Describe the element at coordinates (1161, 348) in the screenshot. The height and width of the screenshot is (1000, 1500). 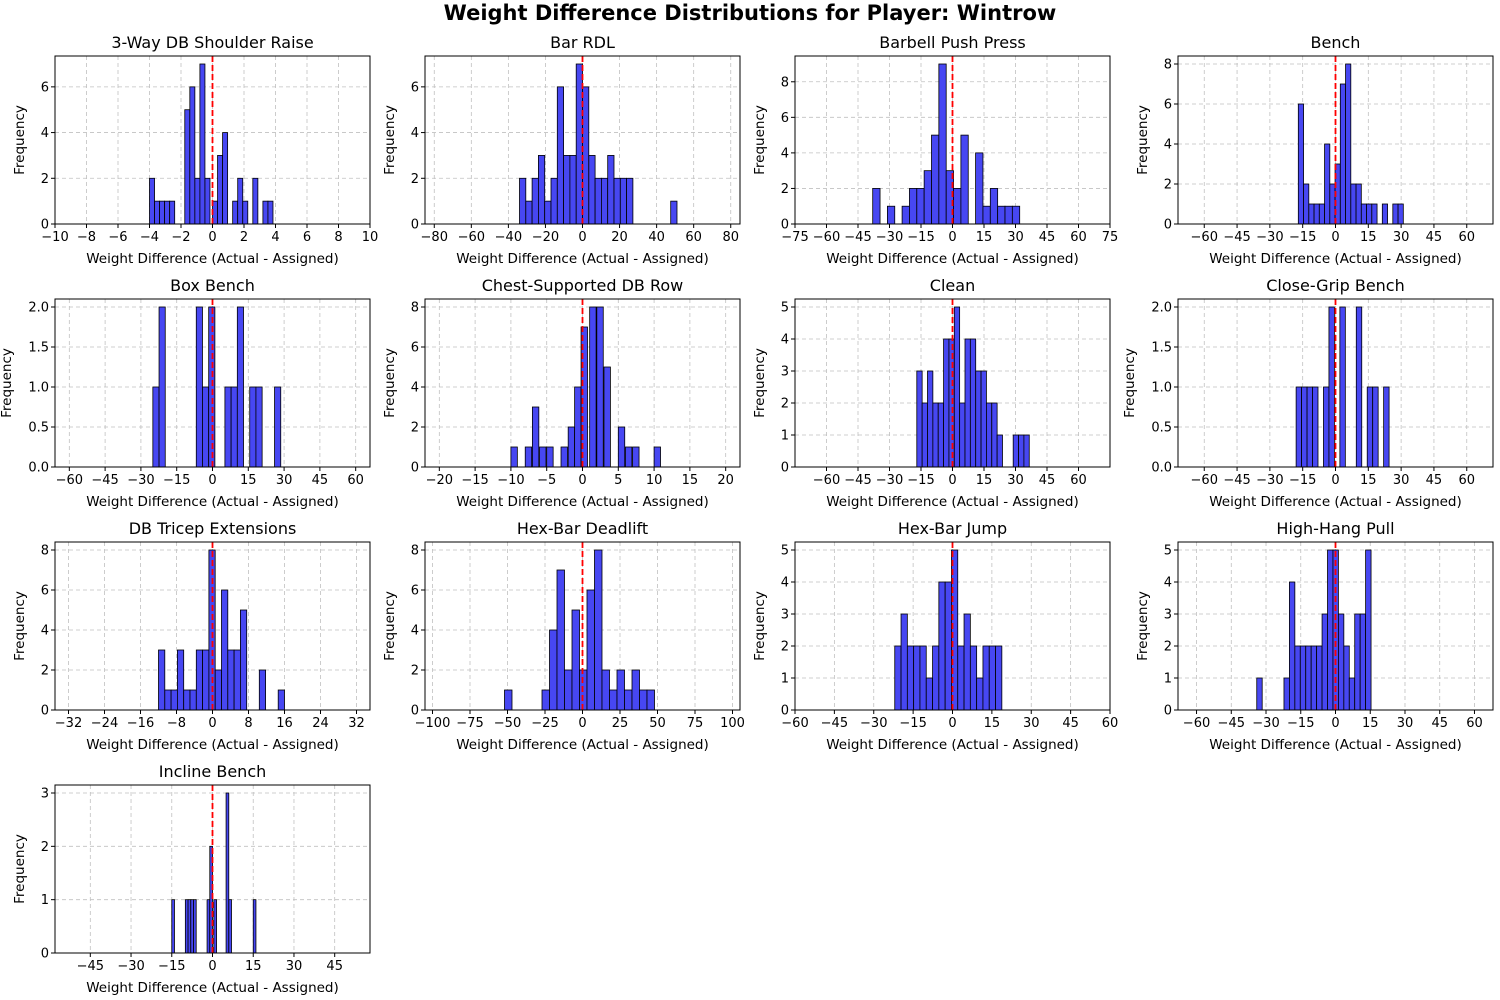
I see `y-tick-label: 1.5` at that location.